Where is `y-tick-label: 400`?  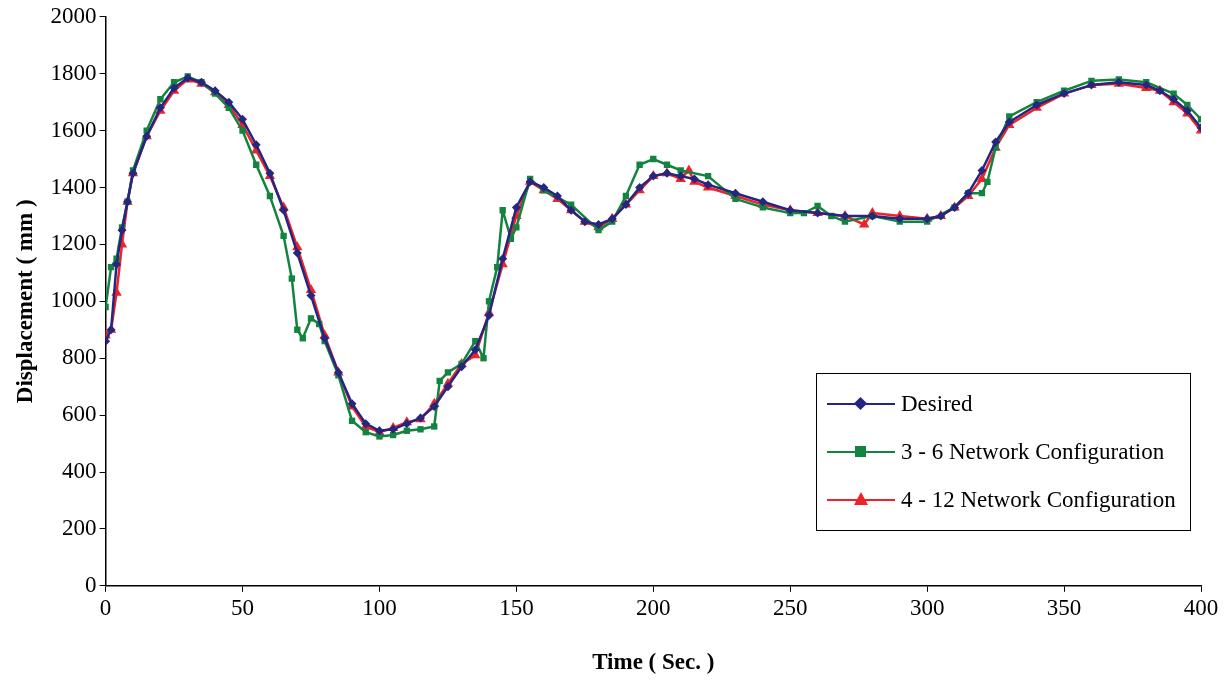 y-tick-label: 400 is located at coordinates (79, 471).